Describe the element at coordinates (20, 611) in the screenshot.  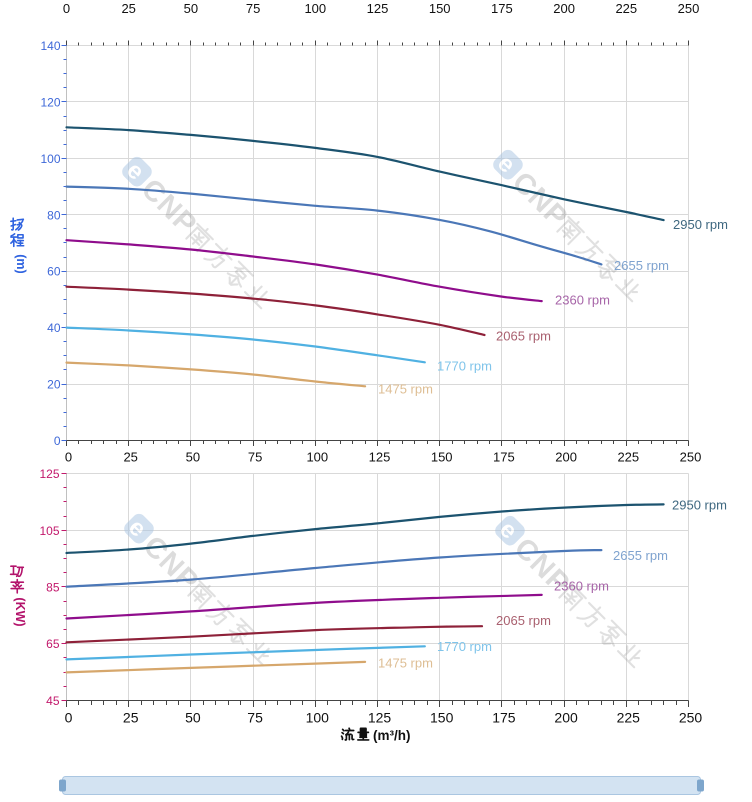
I see `svg-text: (KW)` at that location.